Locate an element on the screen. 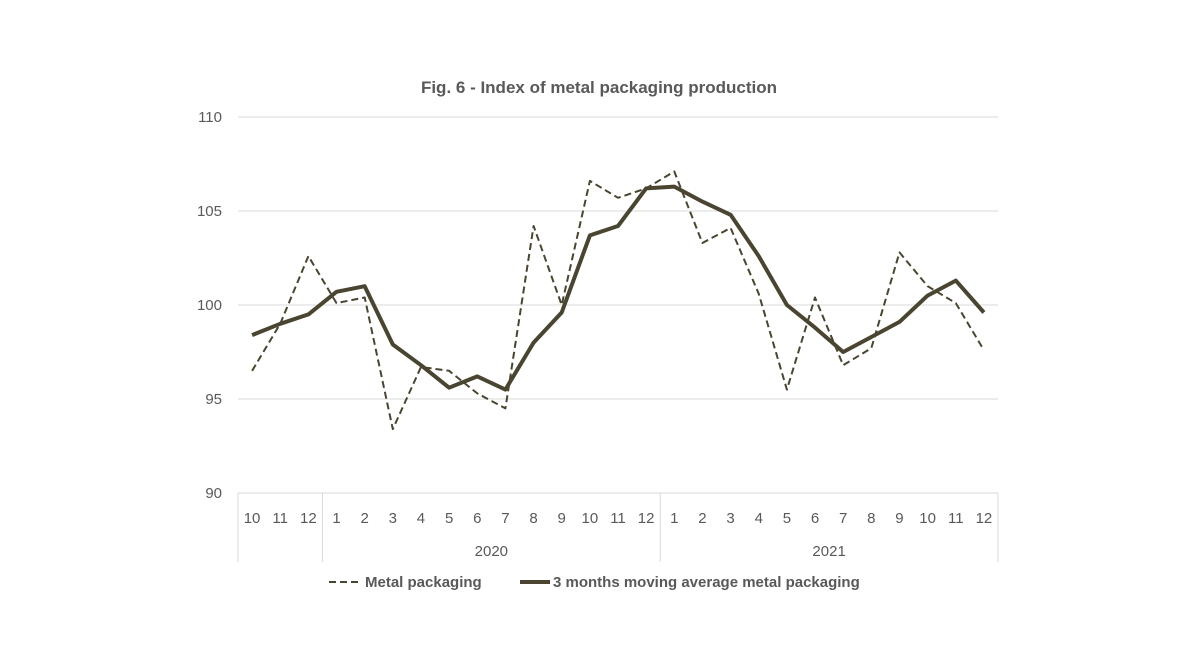 This screenshot has height=670, width=1200. y-axis-ticks: 90 95 100 105 110 is located at coordinates (209, 305).